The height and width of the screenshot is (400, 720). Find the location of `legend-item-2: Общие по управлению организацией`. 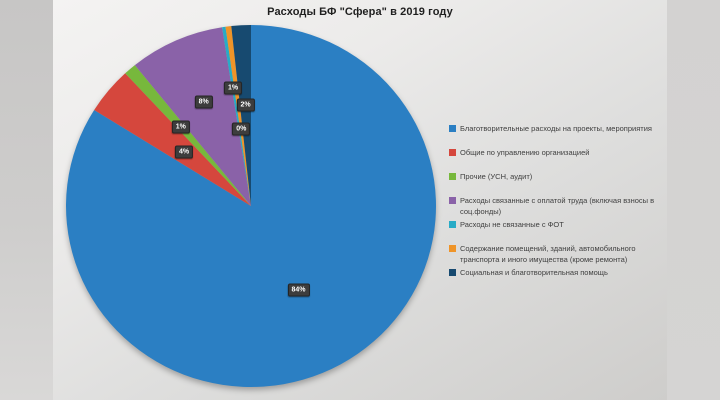

legend-item-2: Общие по управлению организацией is located at coordinates (557, 153).